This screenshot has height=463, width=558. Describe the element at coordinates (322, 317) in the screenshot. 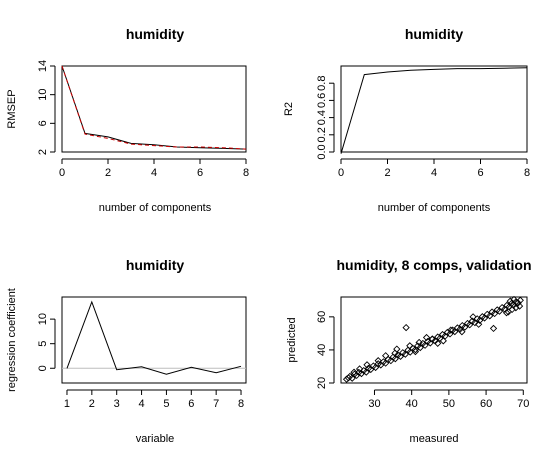

I see `y-tick-label: 60` at that location.